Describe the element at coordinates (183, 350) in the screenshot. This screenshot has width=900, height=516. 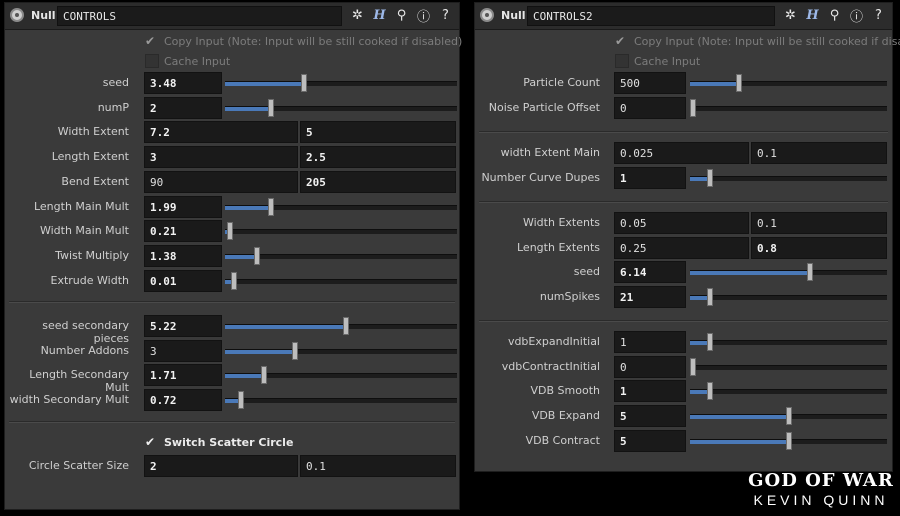
I see `number-addons-field: 3` at that location.